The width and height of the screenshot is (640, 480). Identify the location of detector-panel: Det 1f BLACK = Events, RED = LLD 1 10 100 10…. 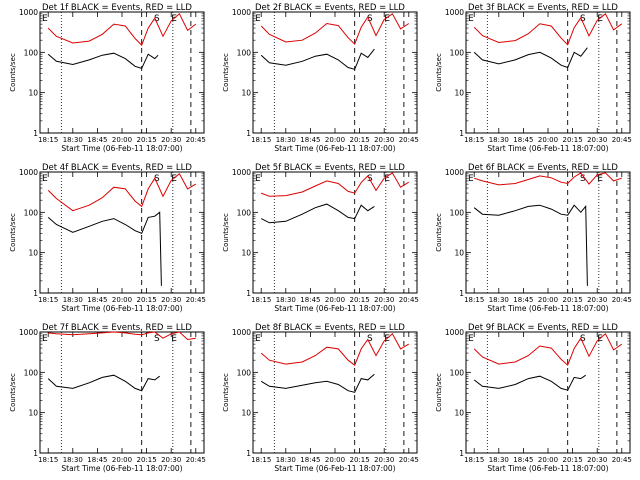
(106, 80).